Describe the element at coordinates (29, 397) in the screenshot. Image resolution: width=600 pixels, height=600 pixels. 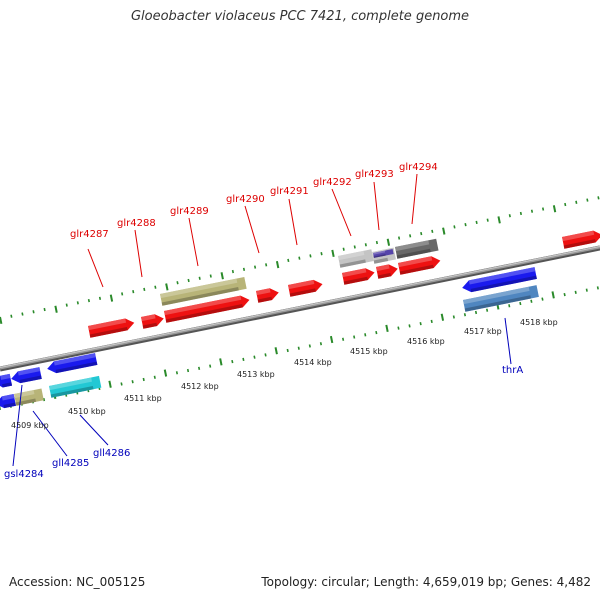
I see `feature-gsl4284` at that location.